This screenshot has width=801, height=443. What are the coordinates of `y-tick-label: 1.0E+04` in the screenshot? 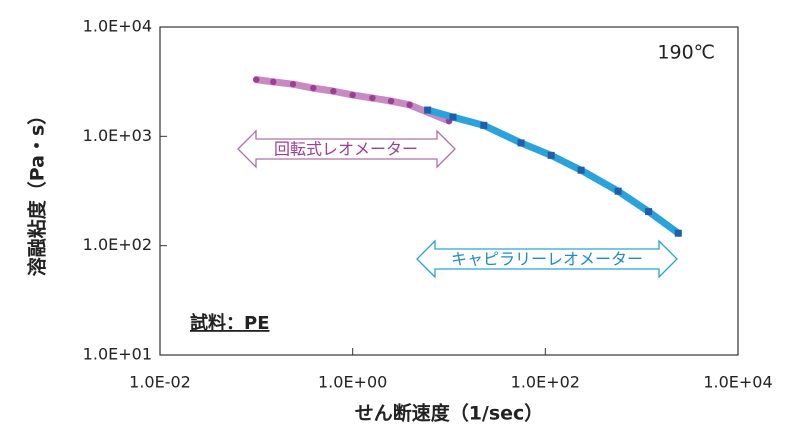 It's located at (117, 26).